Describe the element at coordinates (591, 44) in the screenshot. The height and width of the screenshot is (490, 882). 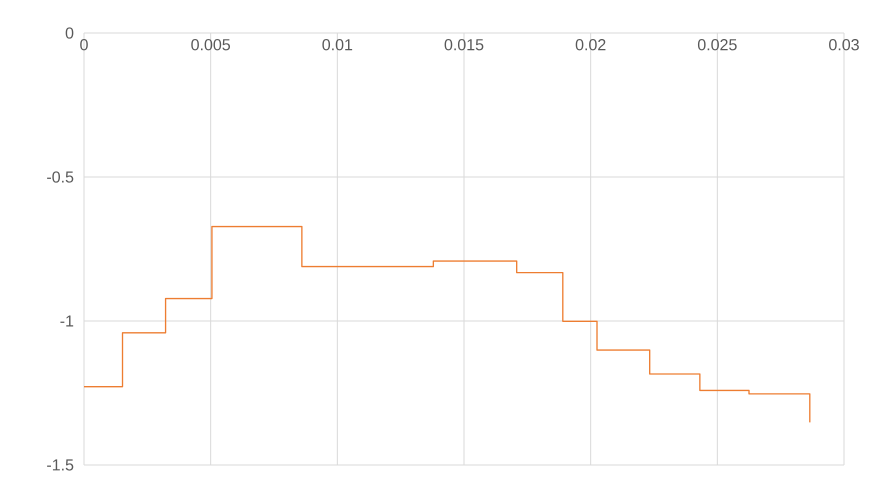
I see `x-tick-label: 0.02` at that location.